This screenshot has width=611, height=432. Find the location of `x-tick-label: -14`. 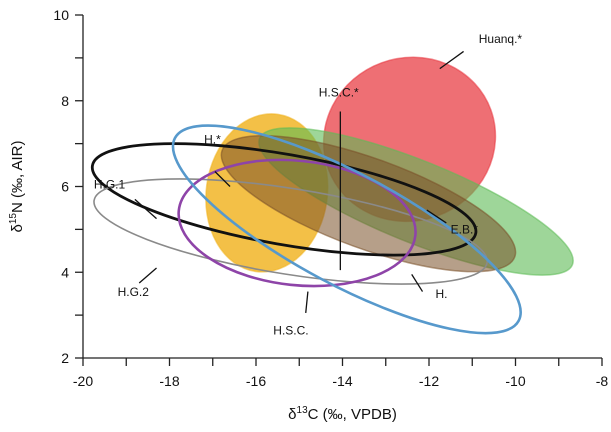

x-tick-label: -14 is located at coordinates (342, 381).